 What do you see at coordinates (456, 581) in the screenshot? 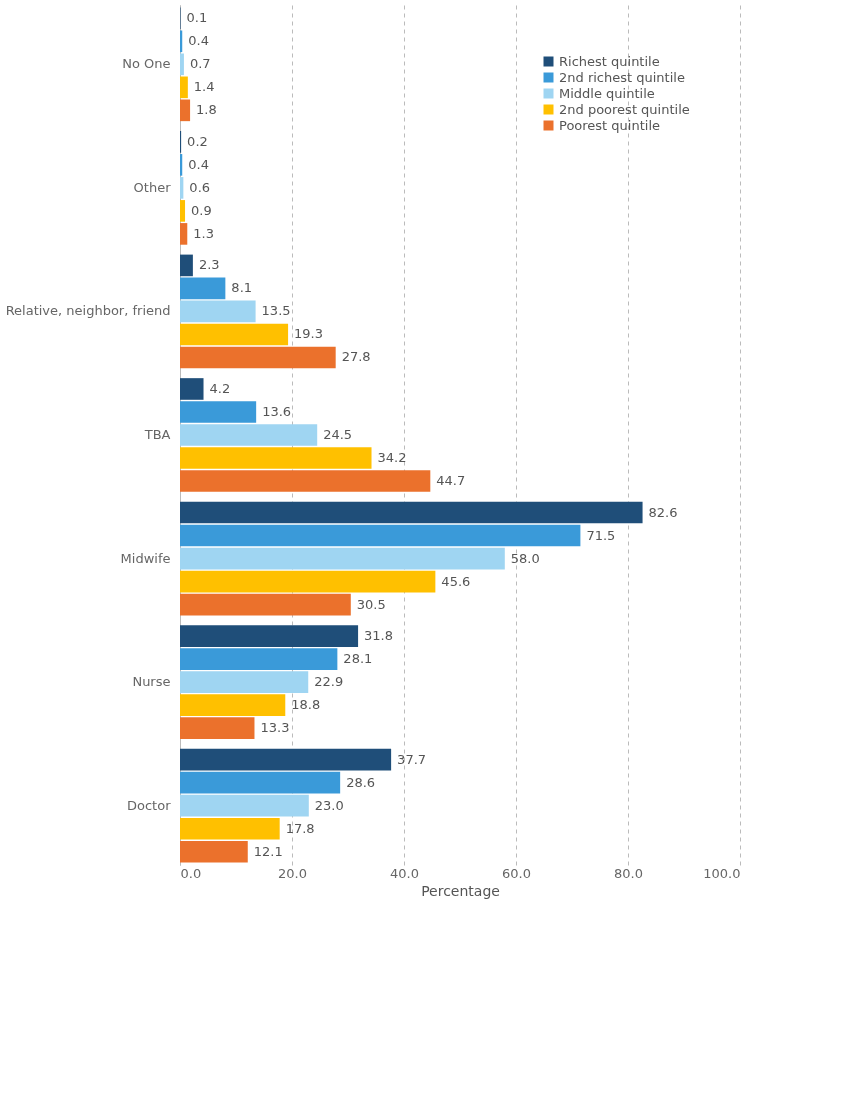
I see `data-label: 45.6` at bounding box center [456, 581].